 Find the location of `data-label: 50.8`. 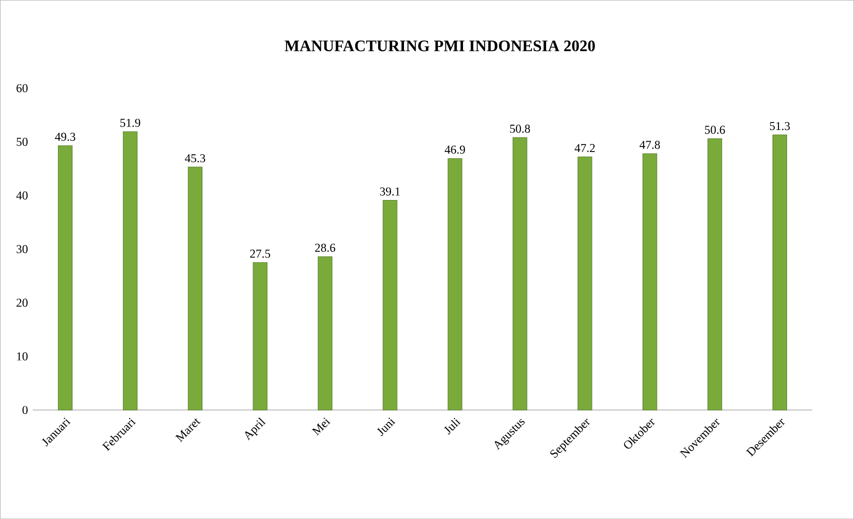

data-label: 50.8 is located at coordinates (520, 128).